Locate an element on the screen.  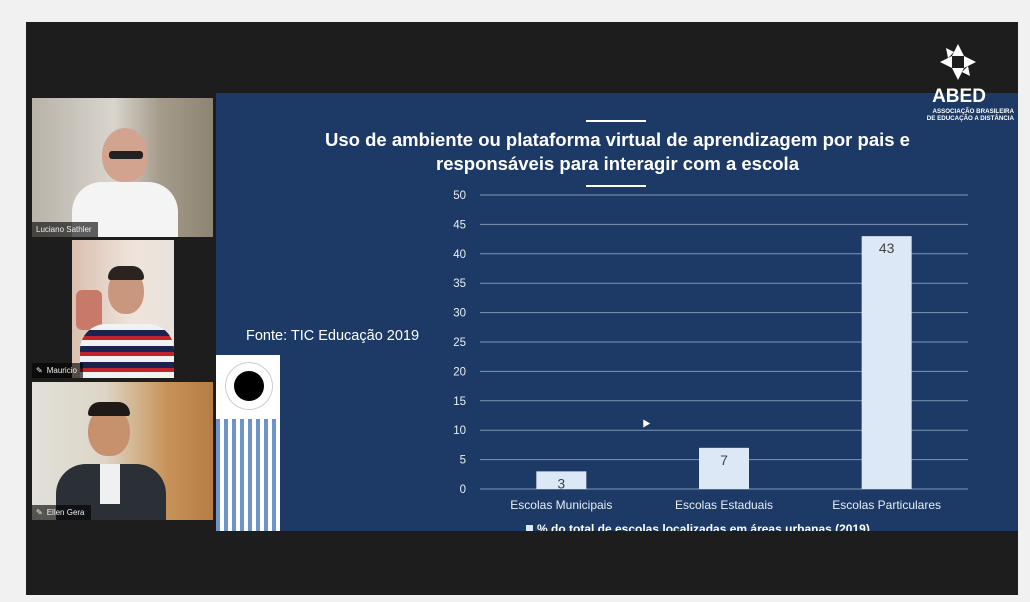
y-tick-label: 35 is located at coordinates (459, 284).